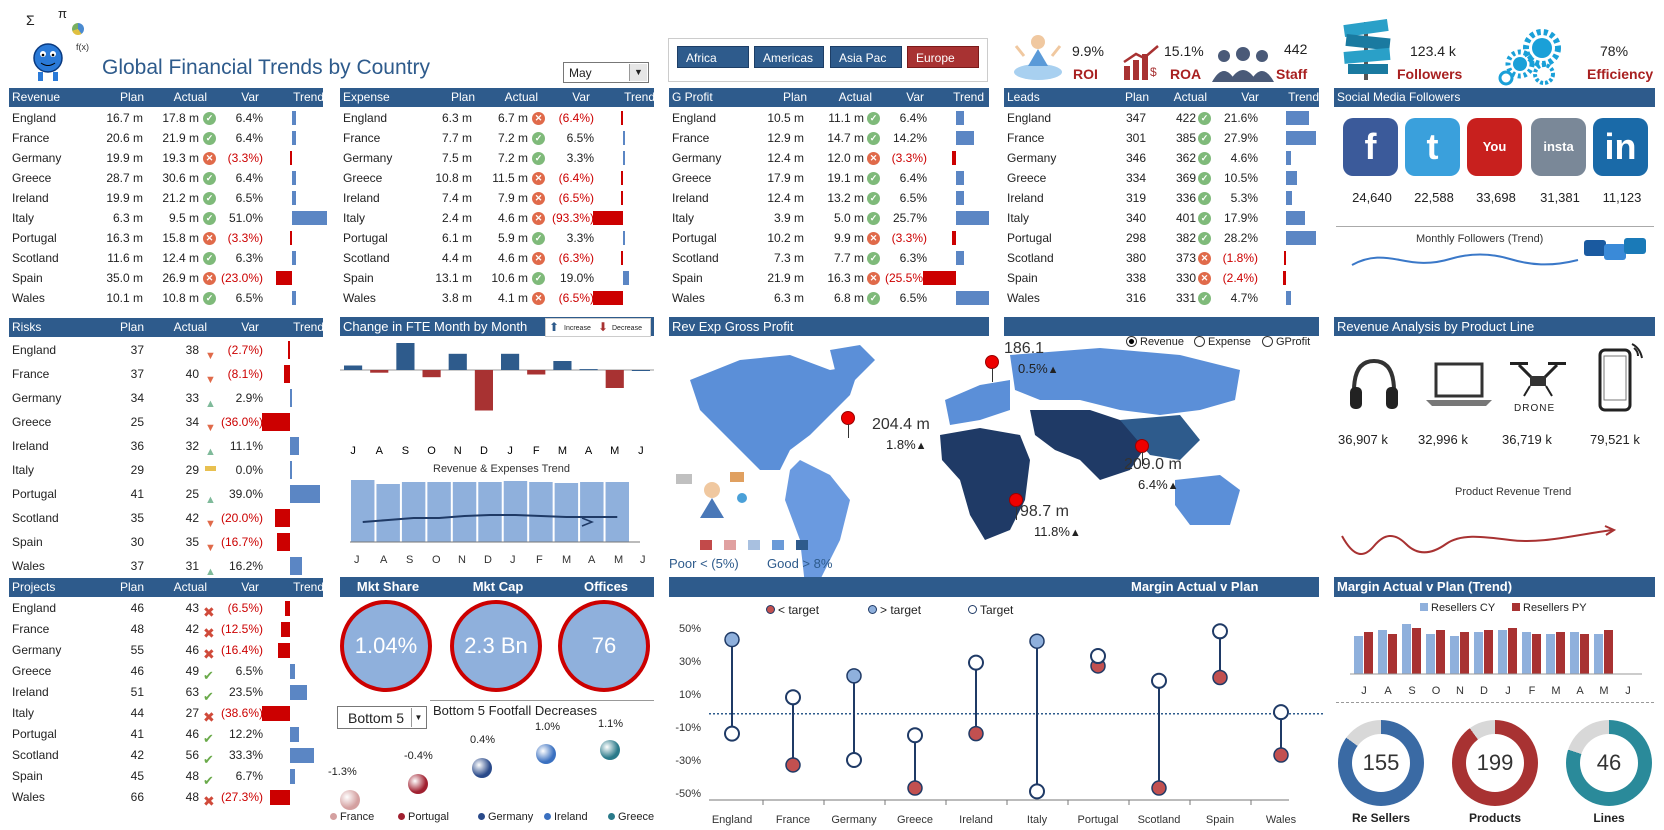 The height and width of the screenshot is (830, 1664). What do you see at coordinates (137, 494) in the screenshot?
I see `row-plan: 41` at bounding box center [137, 494].